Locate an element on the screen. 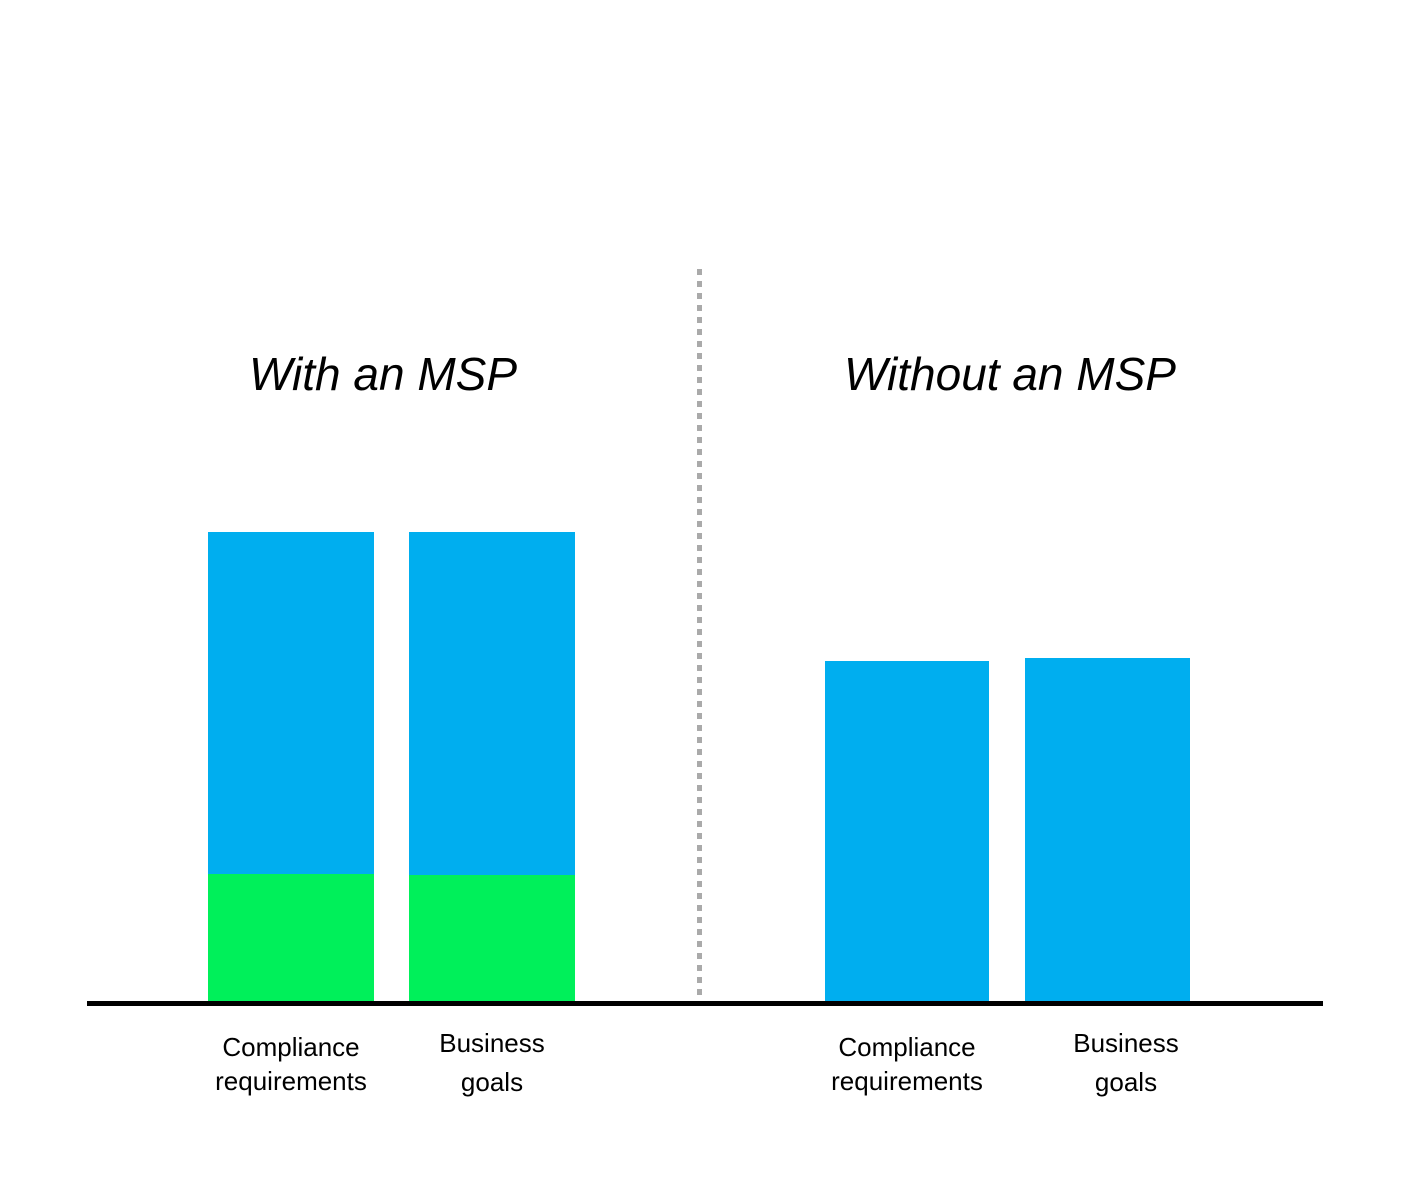  xlabel-with-compliance: Compliance requirements is located at coordinates (291, 1064).